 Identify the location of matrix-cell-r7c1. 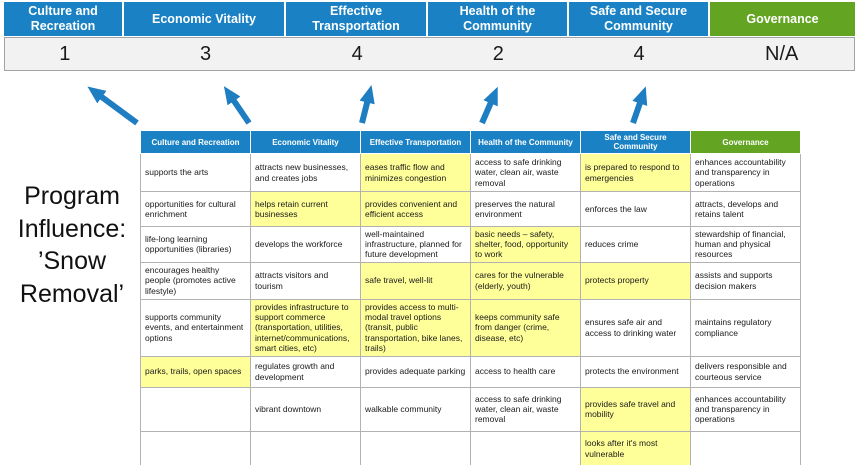
(195, 409).